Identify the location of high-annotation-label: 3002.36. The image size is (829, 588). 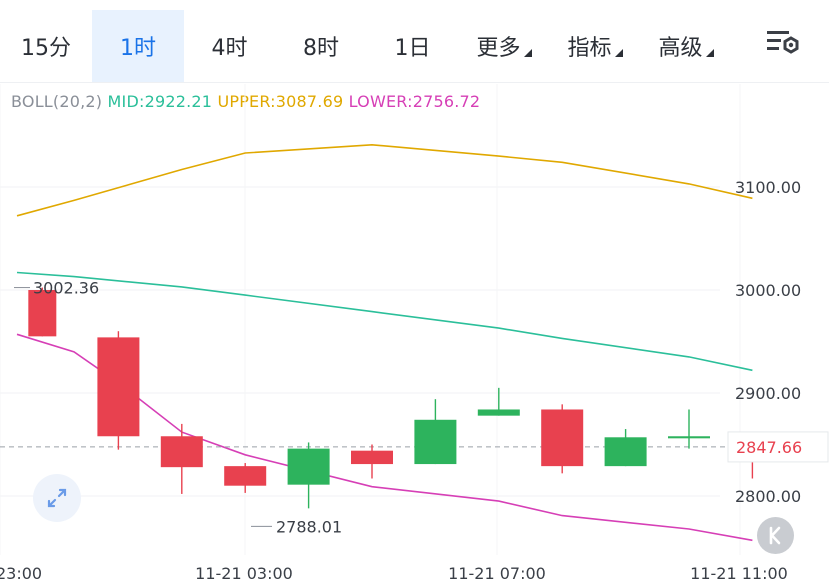
(66, 288).